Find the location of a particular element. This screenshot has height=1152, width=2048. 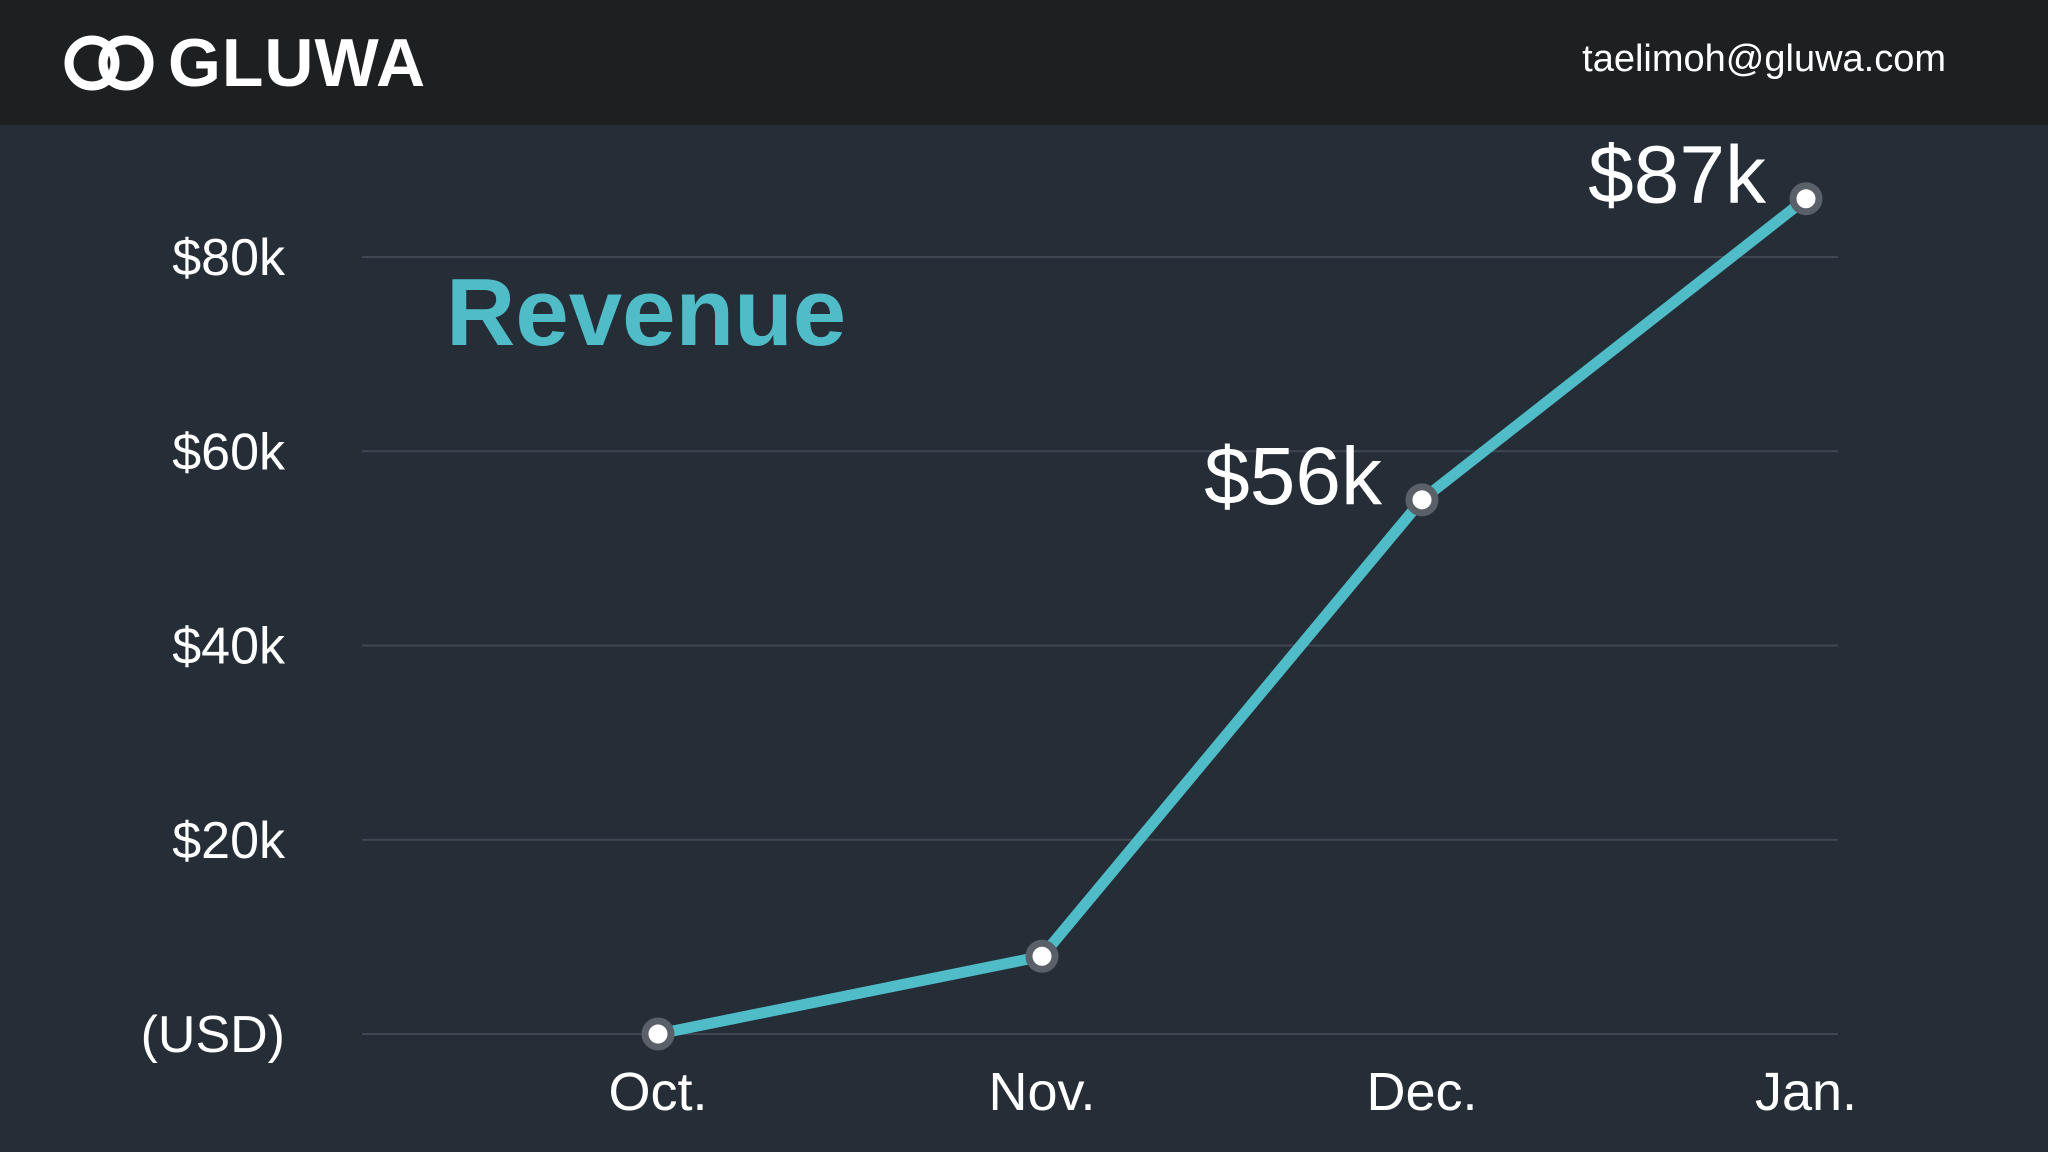

y-tick-label-20: $20k is located at coordinates (229, 841).